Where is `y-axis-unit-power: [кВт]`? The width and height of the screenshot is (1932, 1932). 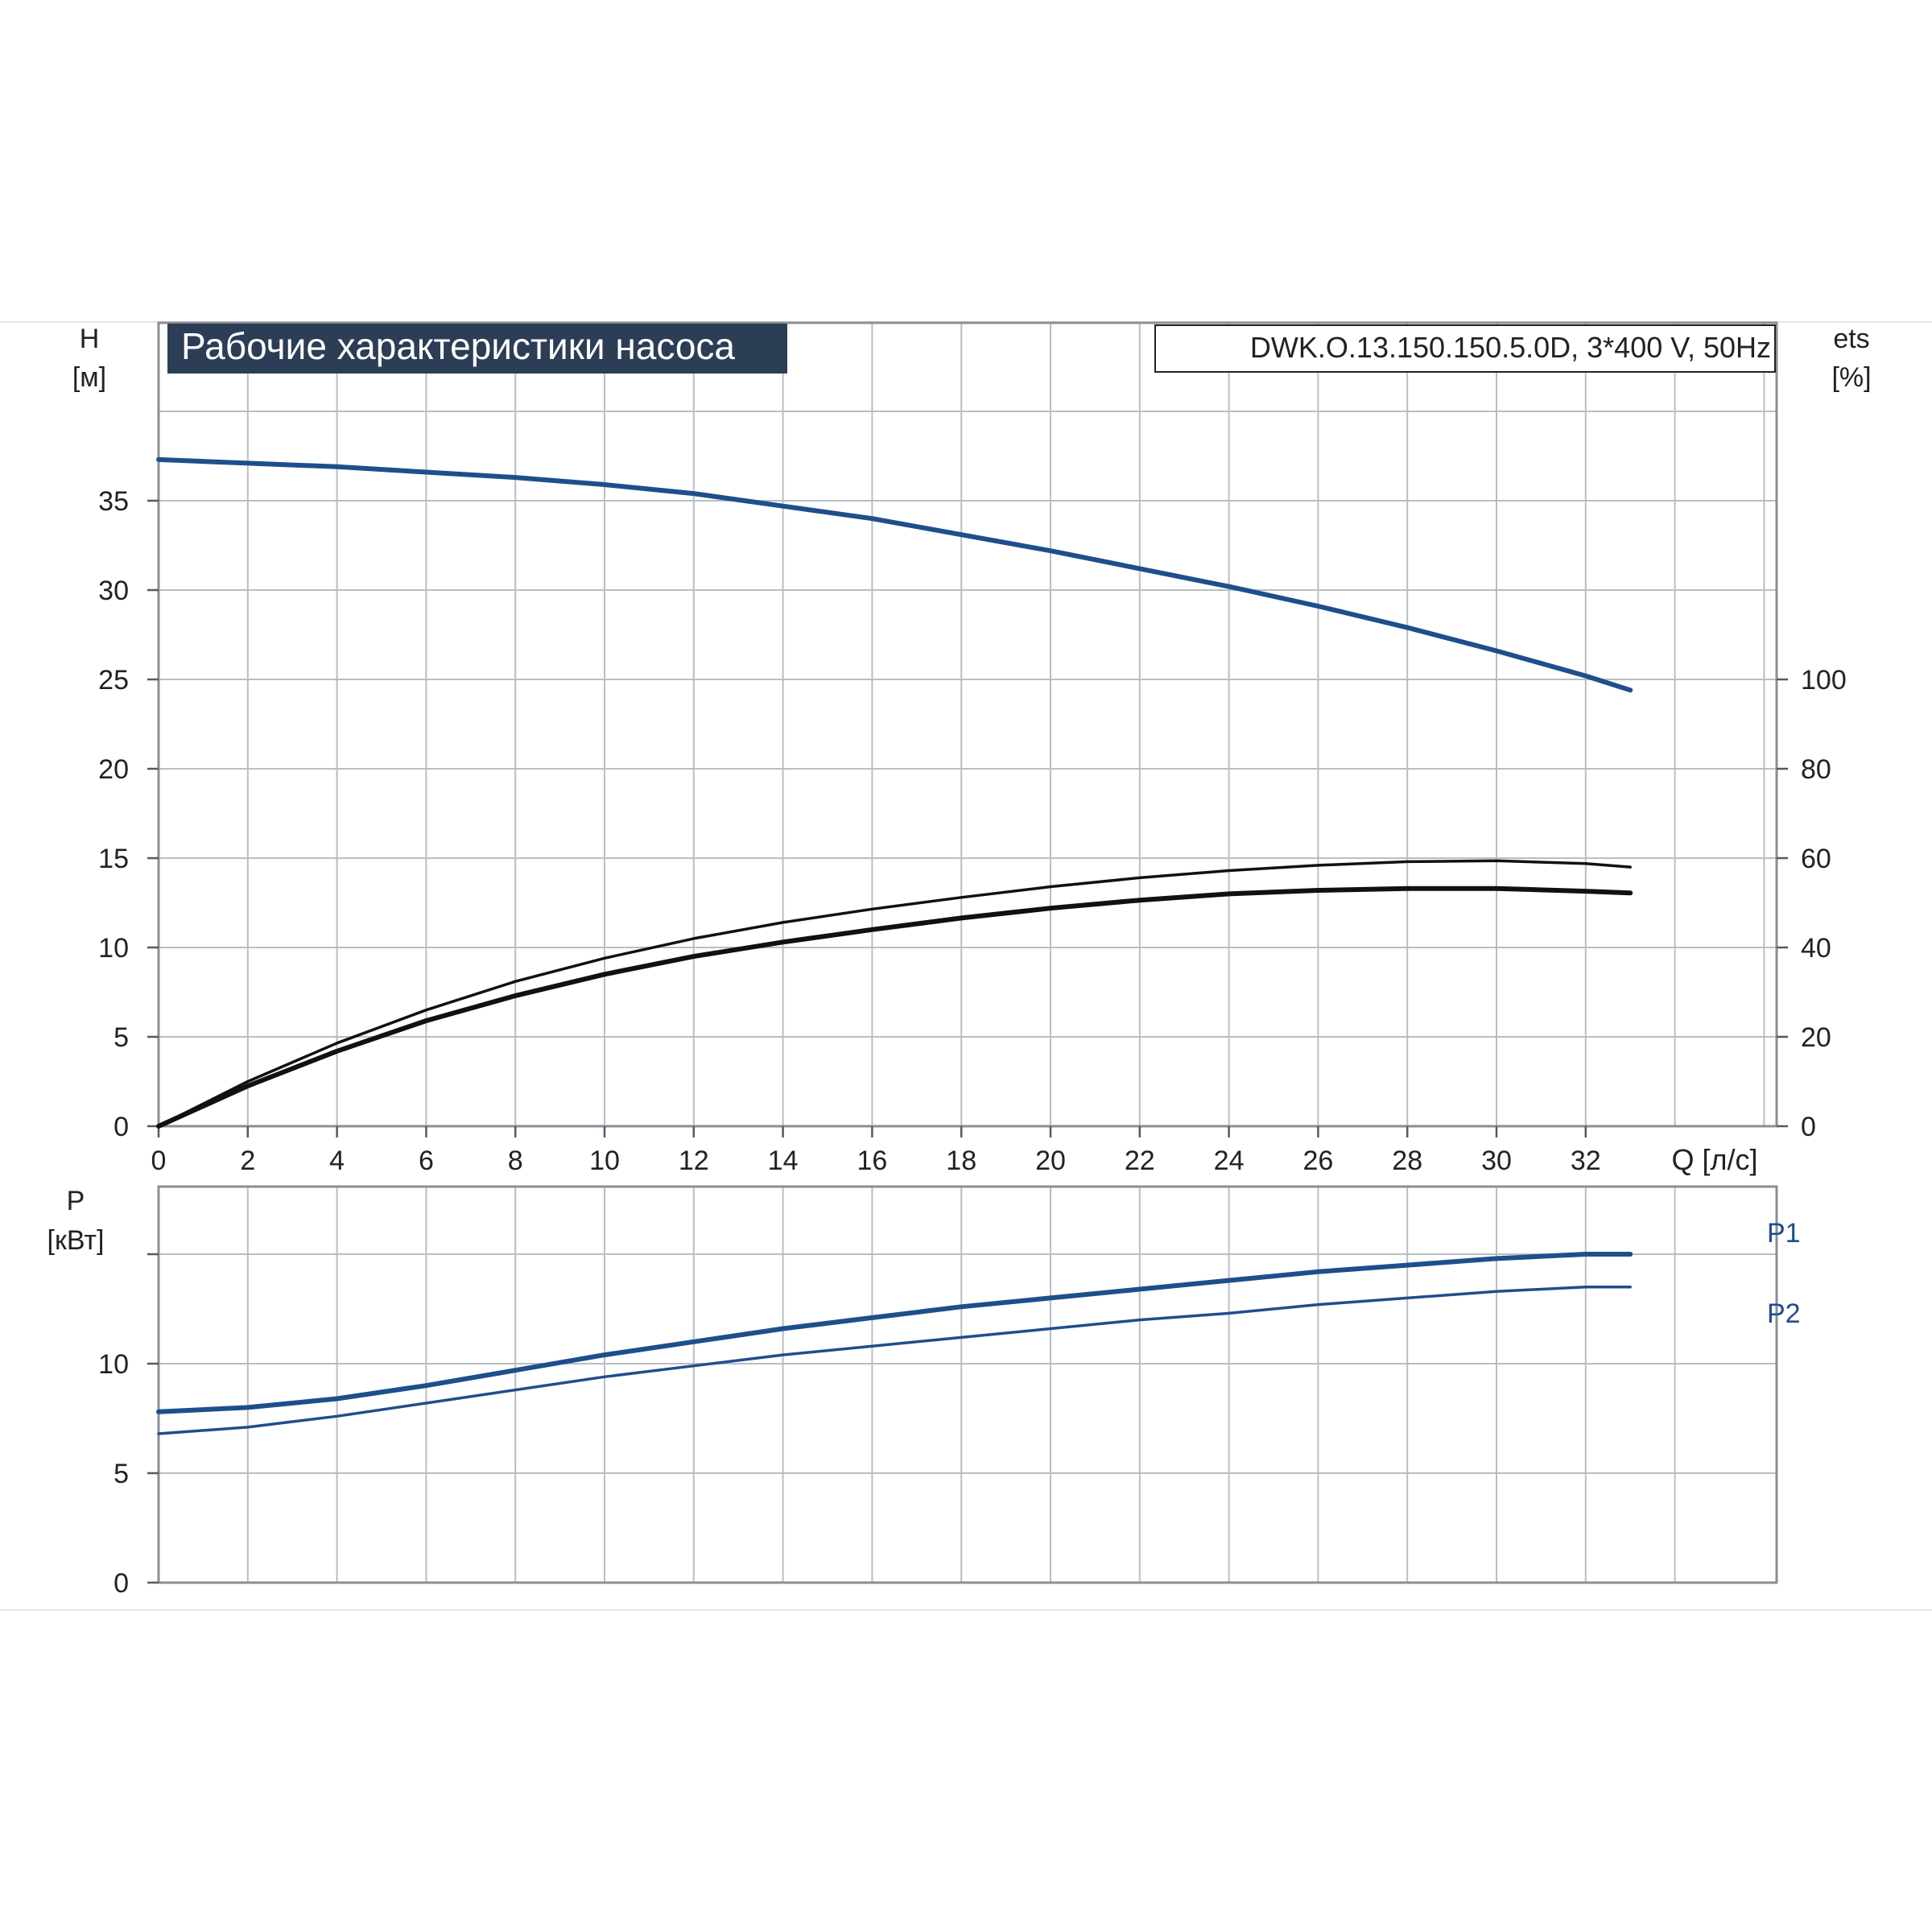 y-axis-unit-power: [кВт] is located at coordinates (76, 1240).